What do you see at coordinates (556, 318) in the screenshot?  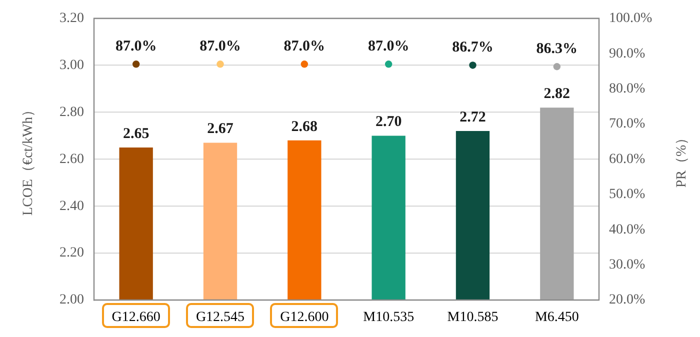 I see `x-tick-label: M6.450` at bounding box center [556, 318].